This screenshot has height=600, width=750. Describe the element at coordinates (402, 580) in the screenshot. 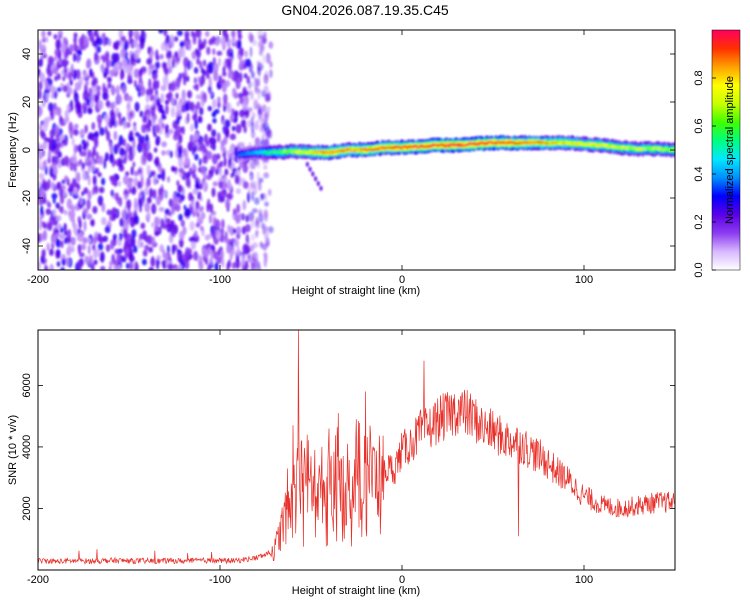

I see `snr-x-tick-label: 0` at that location.